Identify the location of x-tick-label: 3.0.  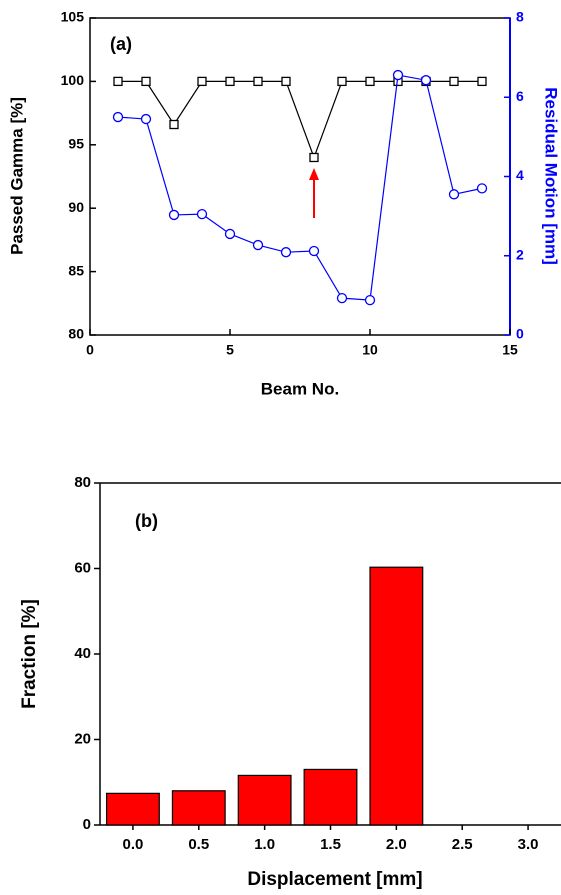
(528, 844).